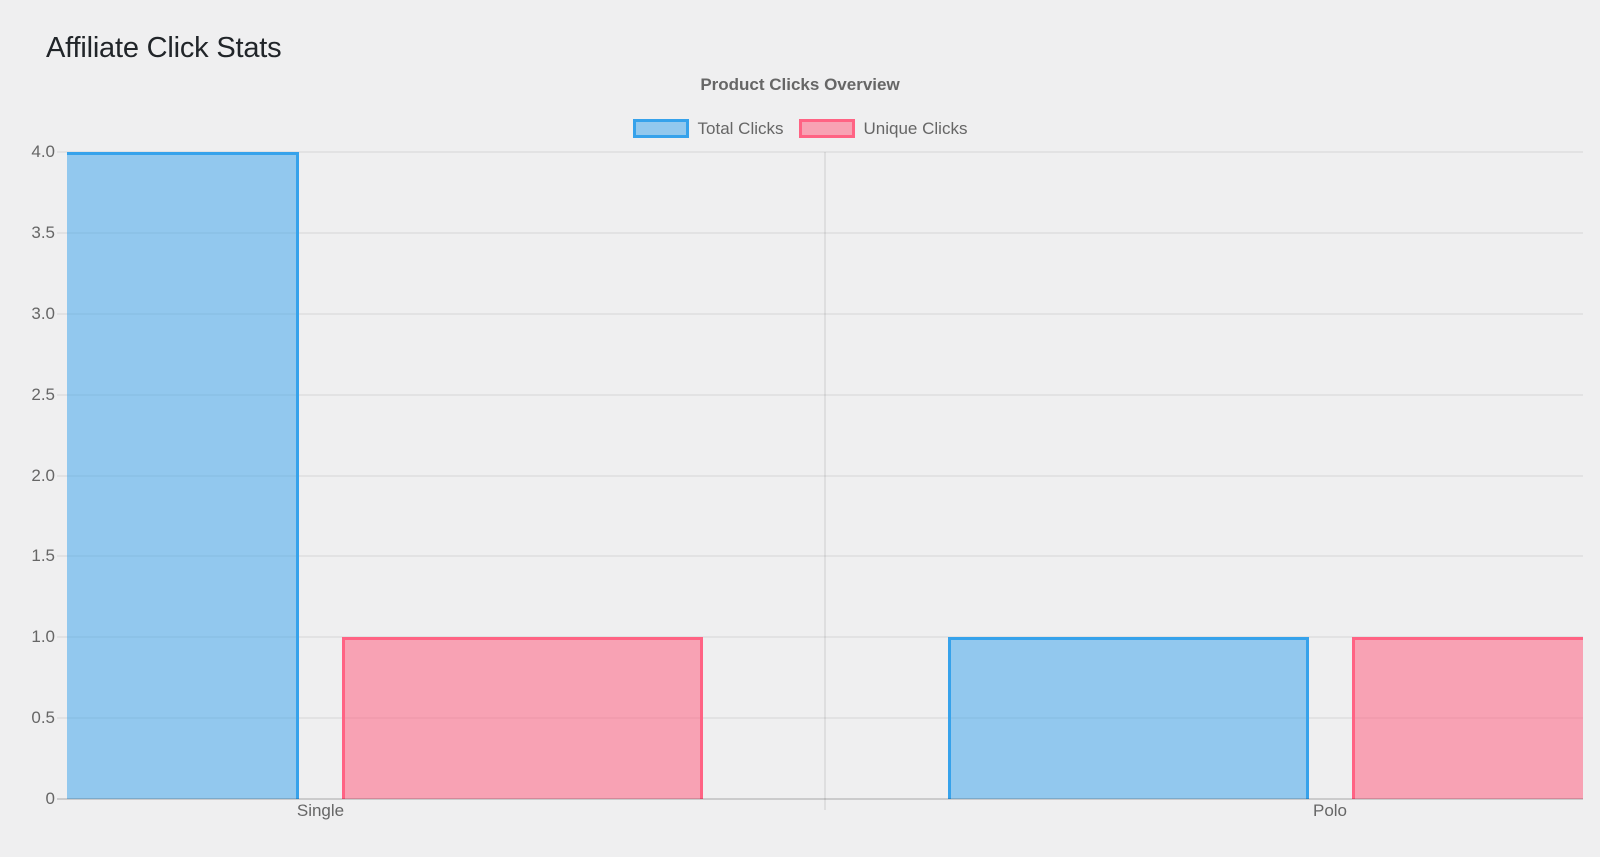  I want to click on y-axis-tick-label: 1.0, so click(43, 637).